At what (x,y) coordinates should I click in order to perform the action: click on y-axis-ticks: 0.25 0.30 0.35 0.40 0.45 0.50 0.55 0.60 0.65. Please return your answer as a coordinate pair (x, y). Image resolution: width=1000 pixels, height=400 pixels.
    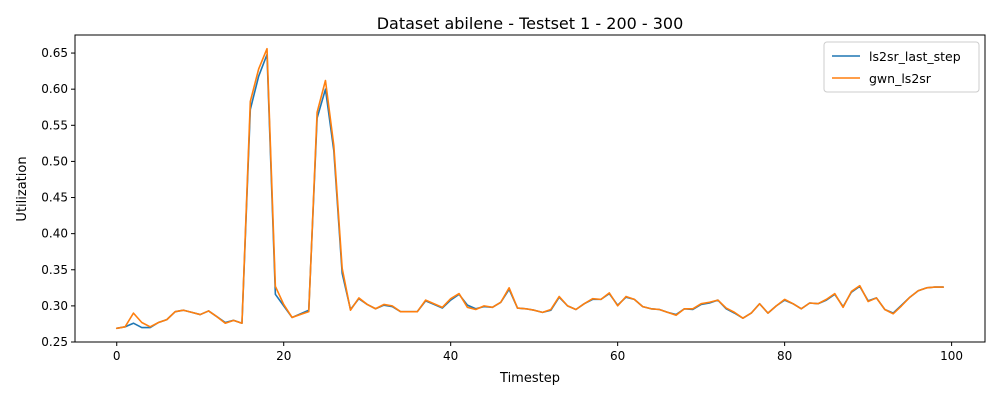
    Looking at the image, I should click on (58, 197).